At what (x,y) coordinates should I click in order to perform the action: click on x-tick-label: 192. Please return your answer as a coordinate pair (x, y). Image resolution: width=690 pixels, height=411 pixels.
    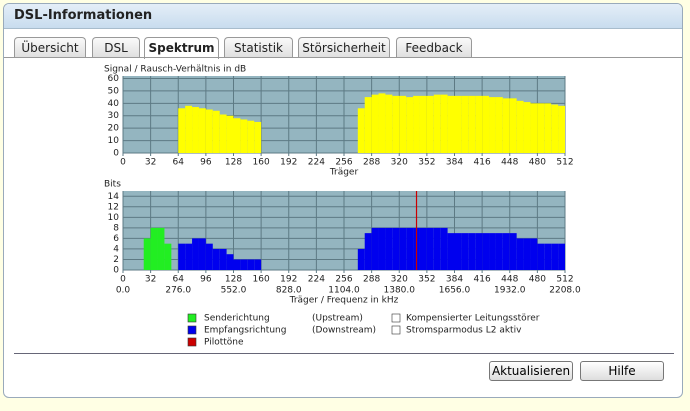
    Looking at the image, I should click on (288, 163).